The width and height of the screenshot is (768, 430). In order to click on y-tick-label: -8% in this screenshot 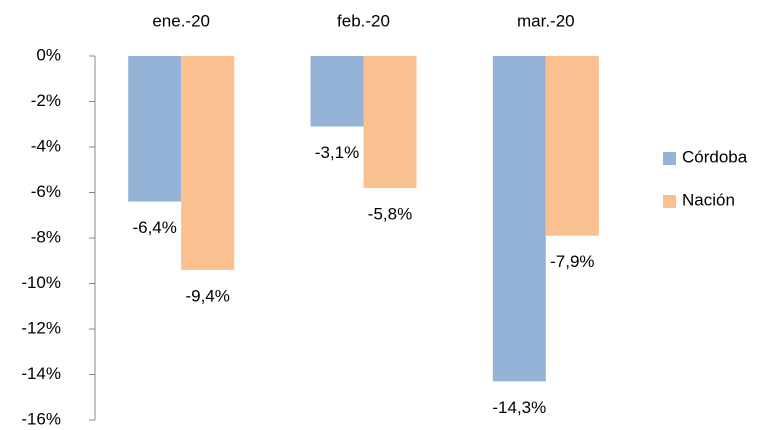, I will do `click(46, 236)`.